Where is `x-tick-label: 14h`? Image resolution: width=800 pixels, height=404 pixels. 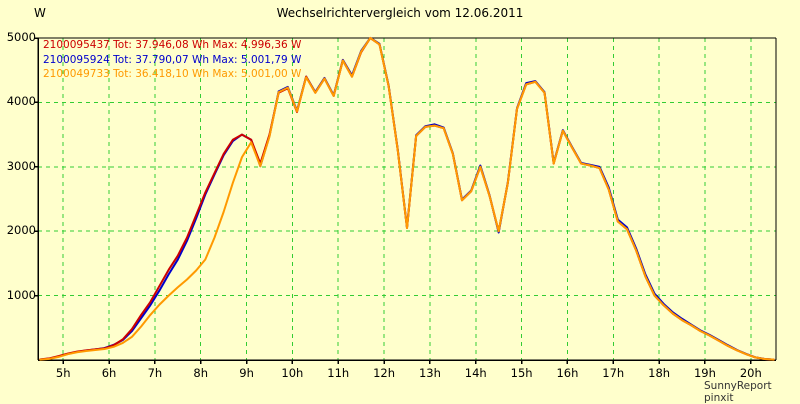
x-tick-label: 14h is located at coordinates (475, 373).